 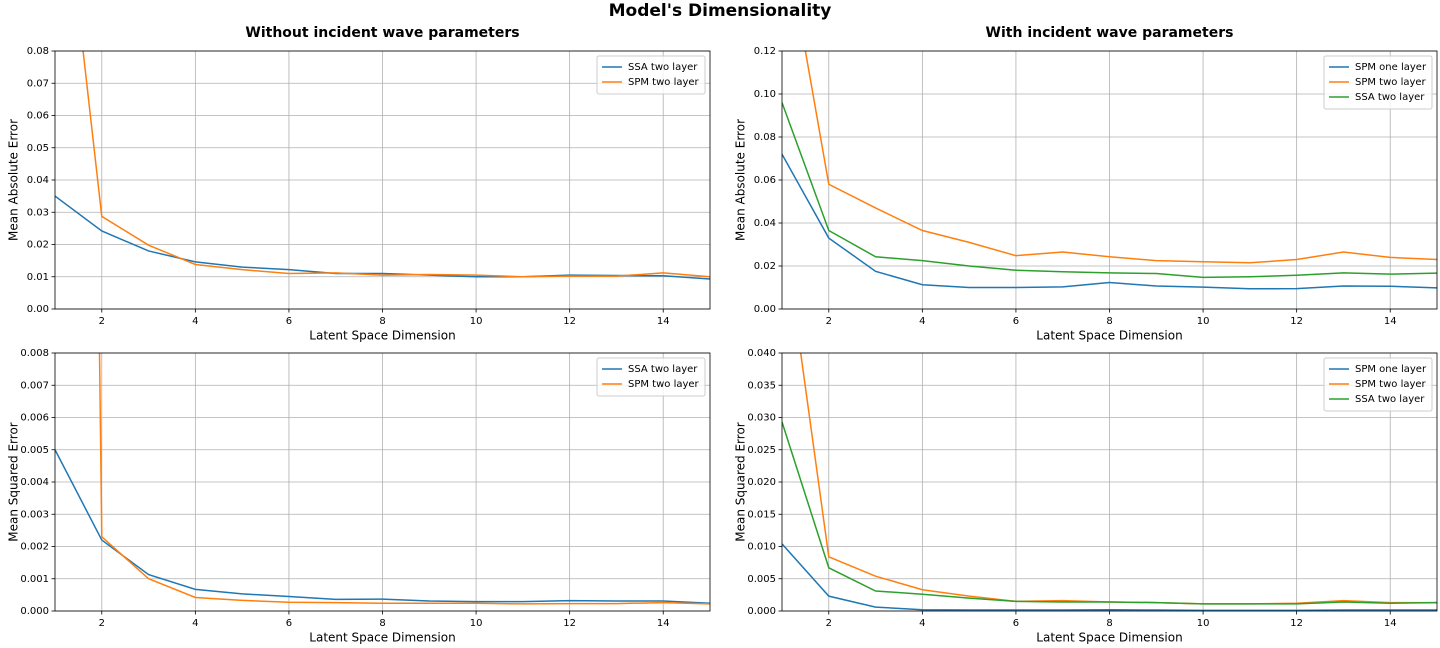 What do you see at coordinates (38, 83) in the screenshot?
I see `y-tick-label: 0.07` at bounding box center [38, 83].